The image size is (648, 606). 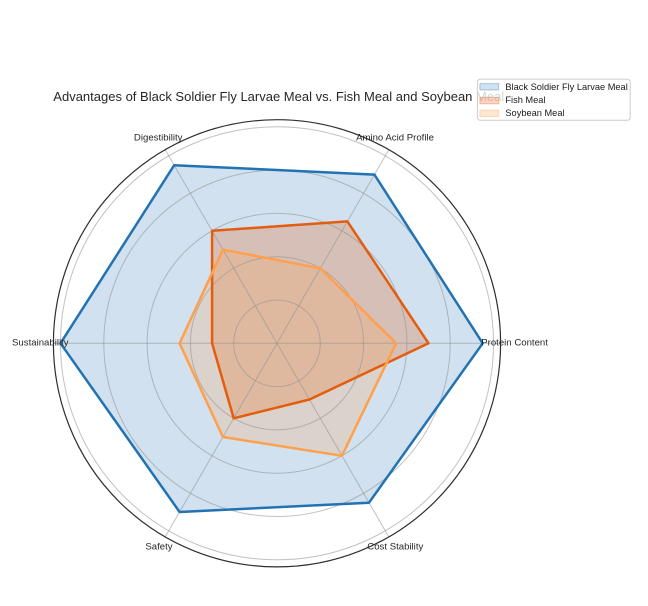 What do you see at coordinates (566, 87) in the screenshot?
I see `svg-text: Black Soldier Fly Larvae Meal` at bounding box center [566, 87].